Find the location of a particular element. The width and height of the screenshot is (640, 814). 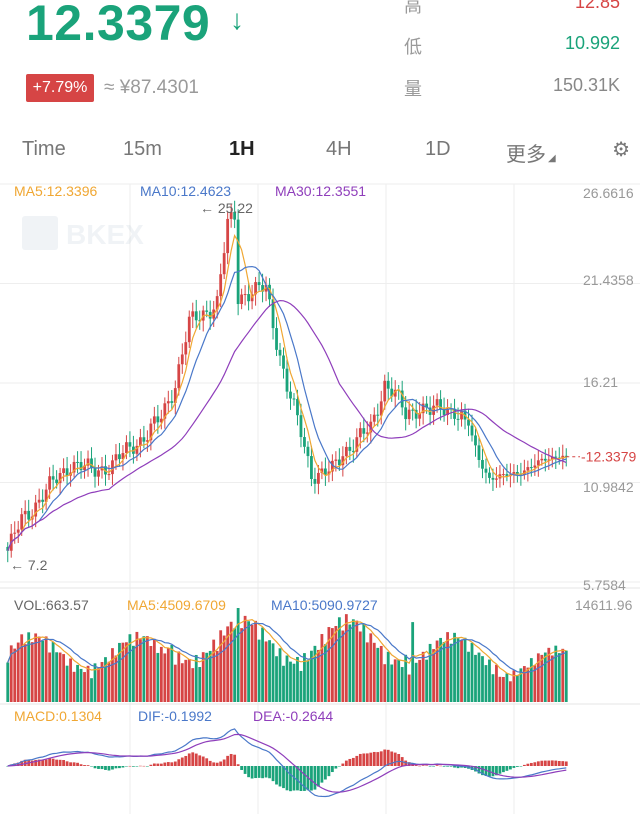

tab-15m: 15m is located at coordinates (142, 149).